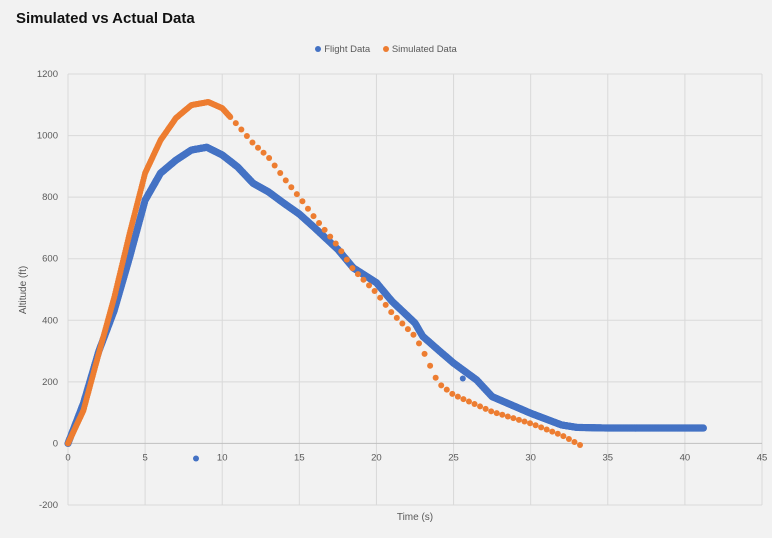 This screenshot has height=538, width=772. I want to click on legend-item-flight: Flight Data, so click(342, 49).